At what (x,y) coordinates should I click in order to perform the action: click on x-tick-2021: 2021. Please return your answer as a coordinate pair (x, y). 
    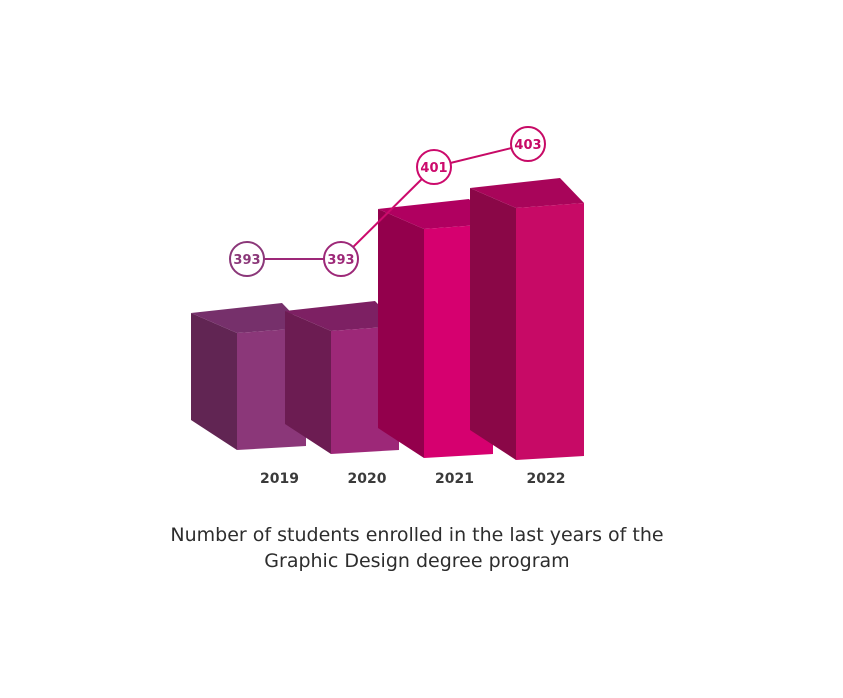
    Looking at the image, I should click on (454, 479).